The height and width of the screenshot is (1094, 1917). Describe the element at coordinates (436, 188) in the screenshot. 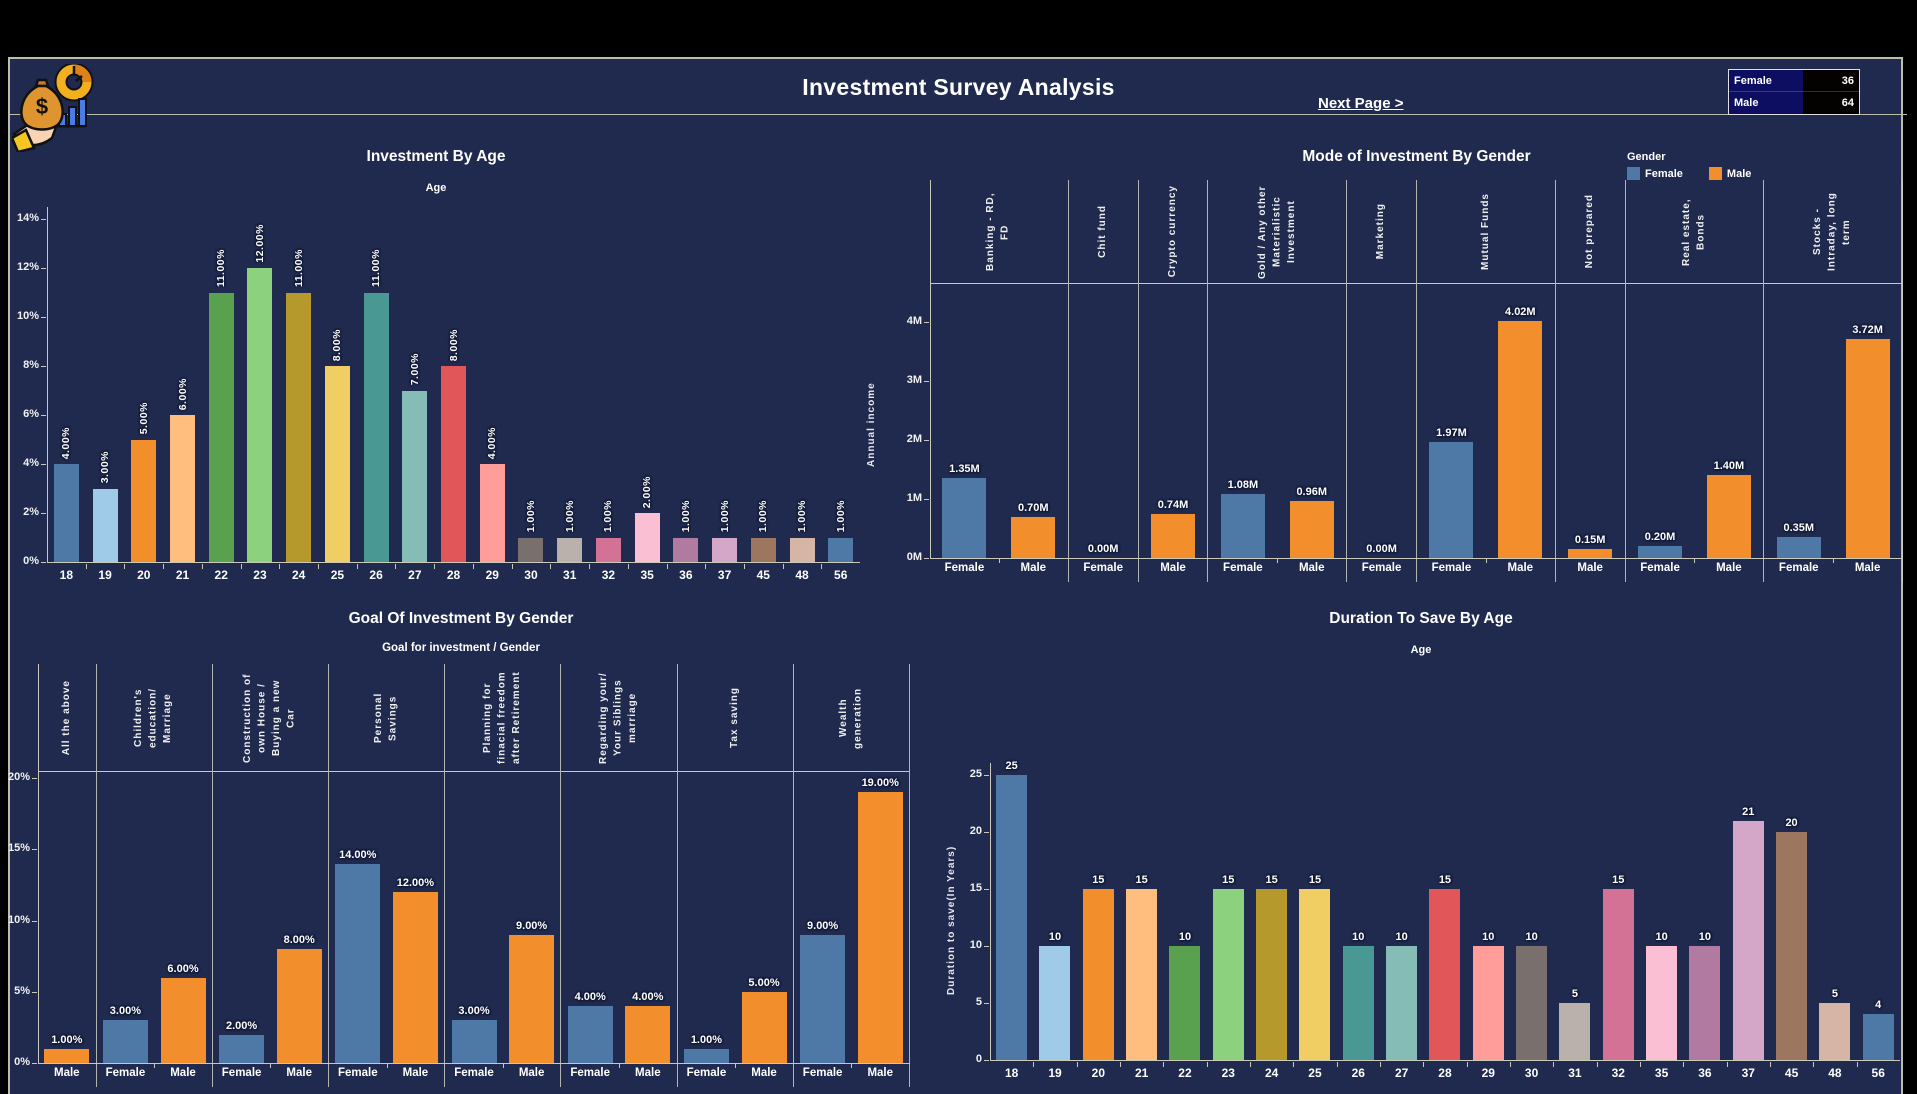

I see `chart-subtitle-age: Age` at that location.